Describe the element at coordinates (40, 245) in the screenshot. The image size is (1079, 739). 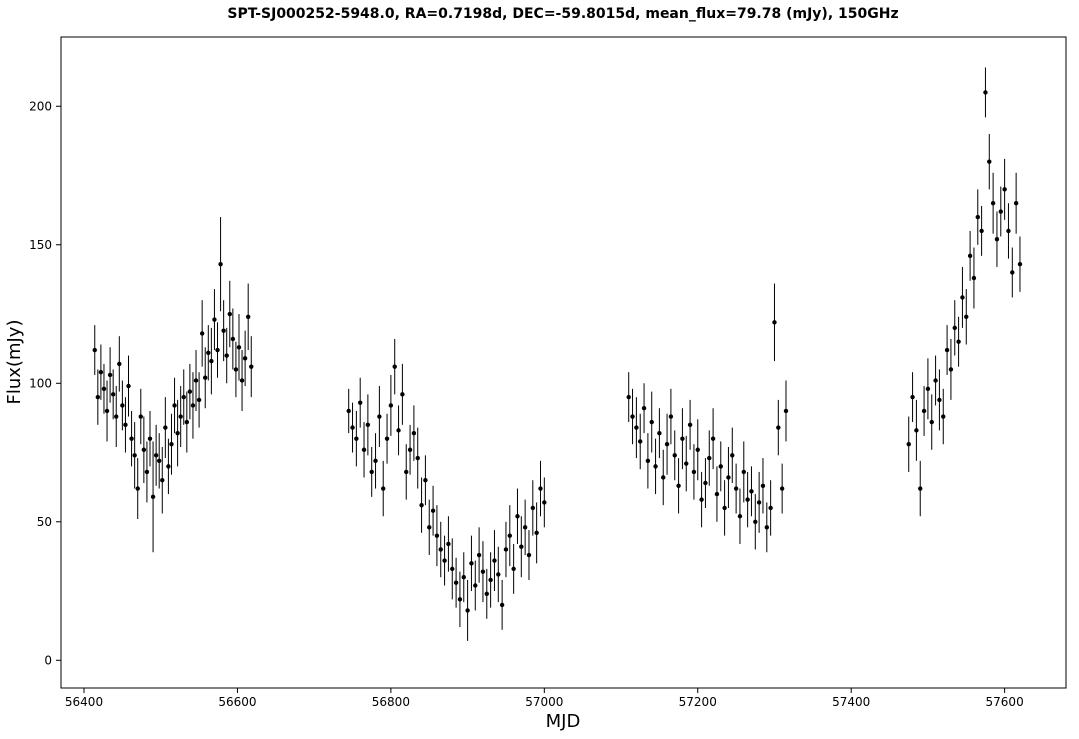
I see `y-tick-label: 150` at that location.